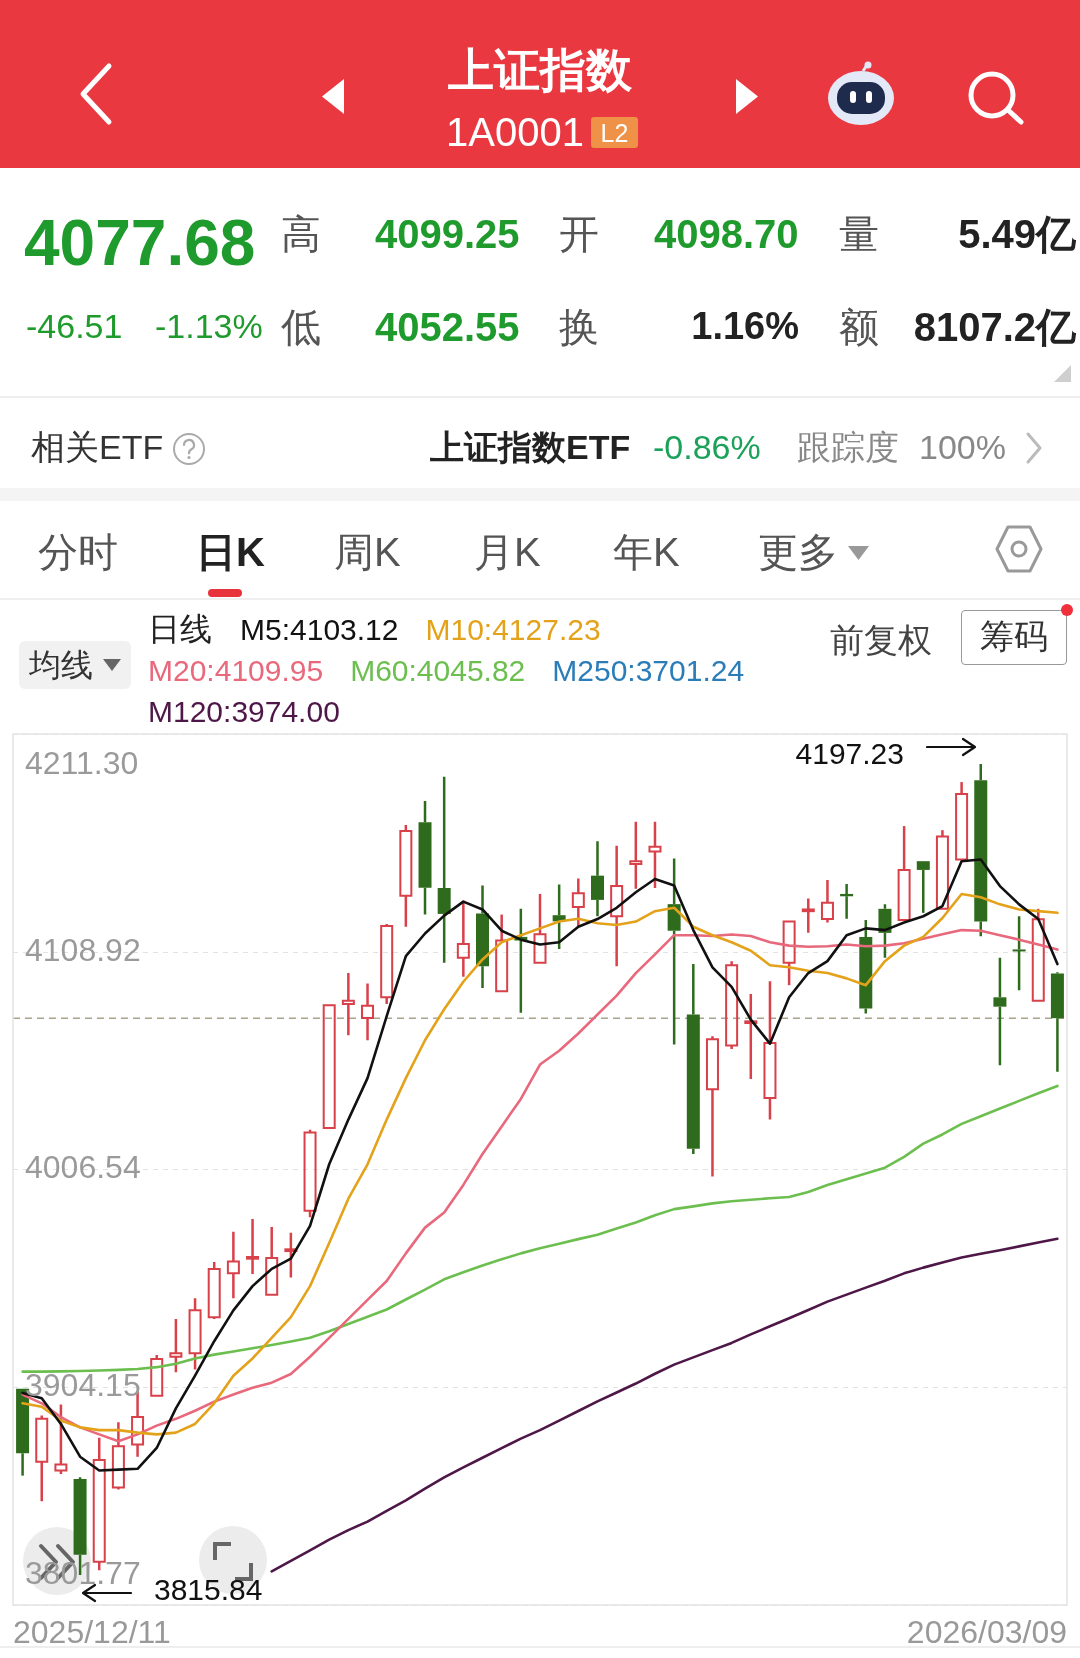 Image resolution: width=1080 pixels, height=1658 pixels. What do you see at coordinates (579, 327) in the screenshot?
I see `text: 换` at bounding box center [579, 327].